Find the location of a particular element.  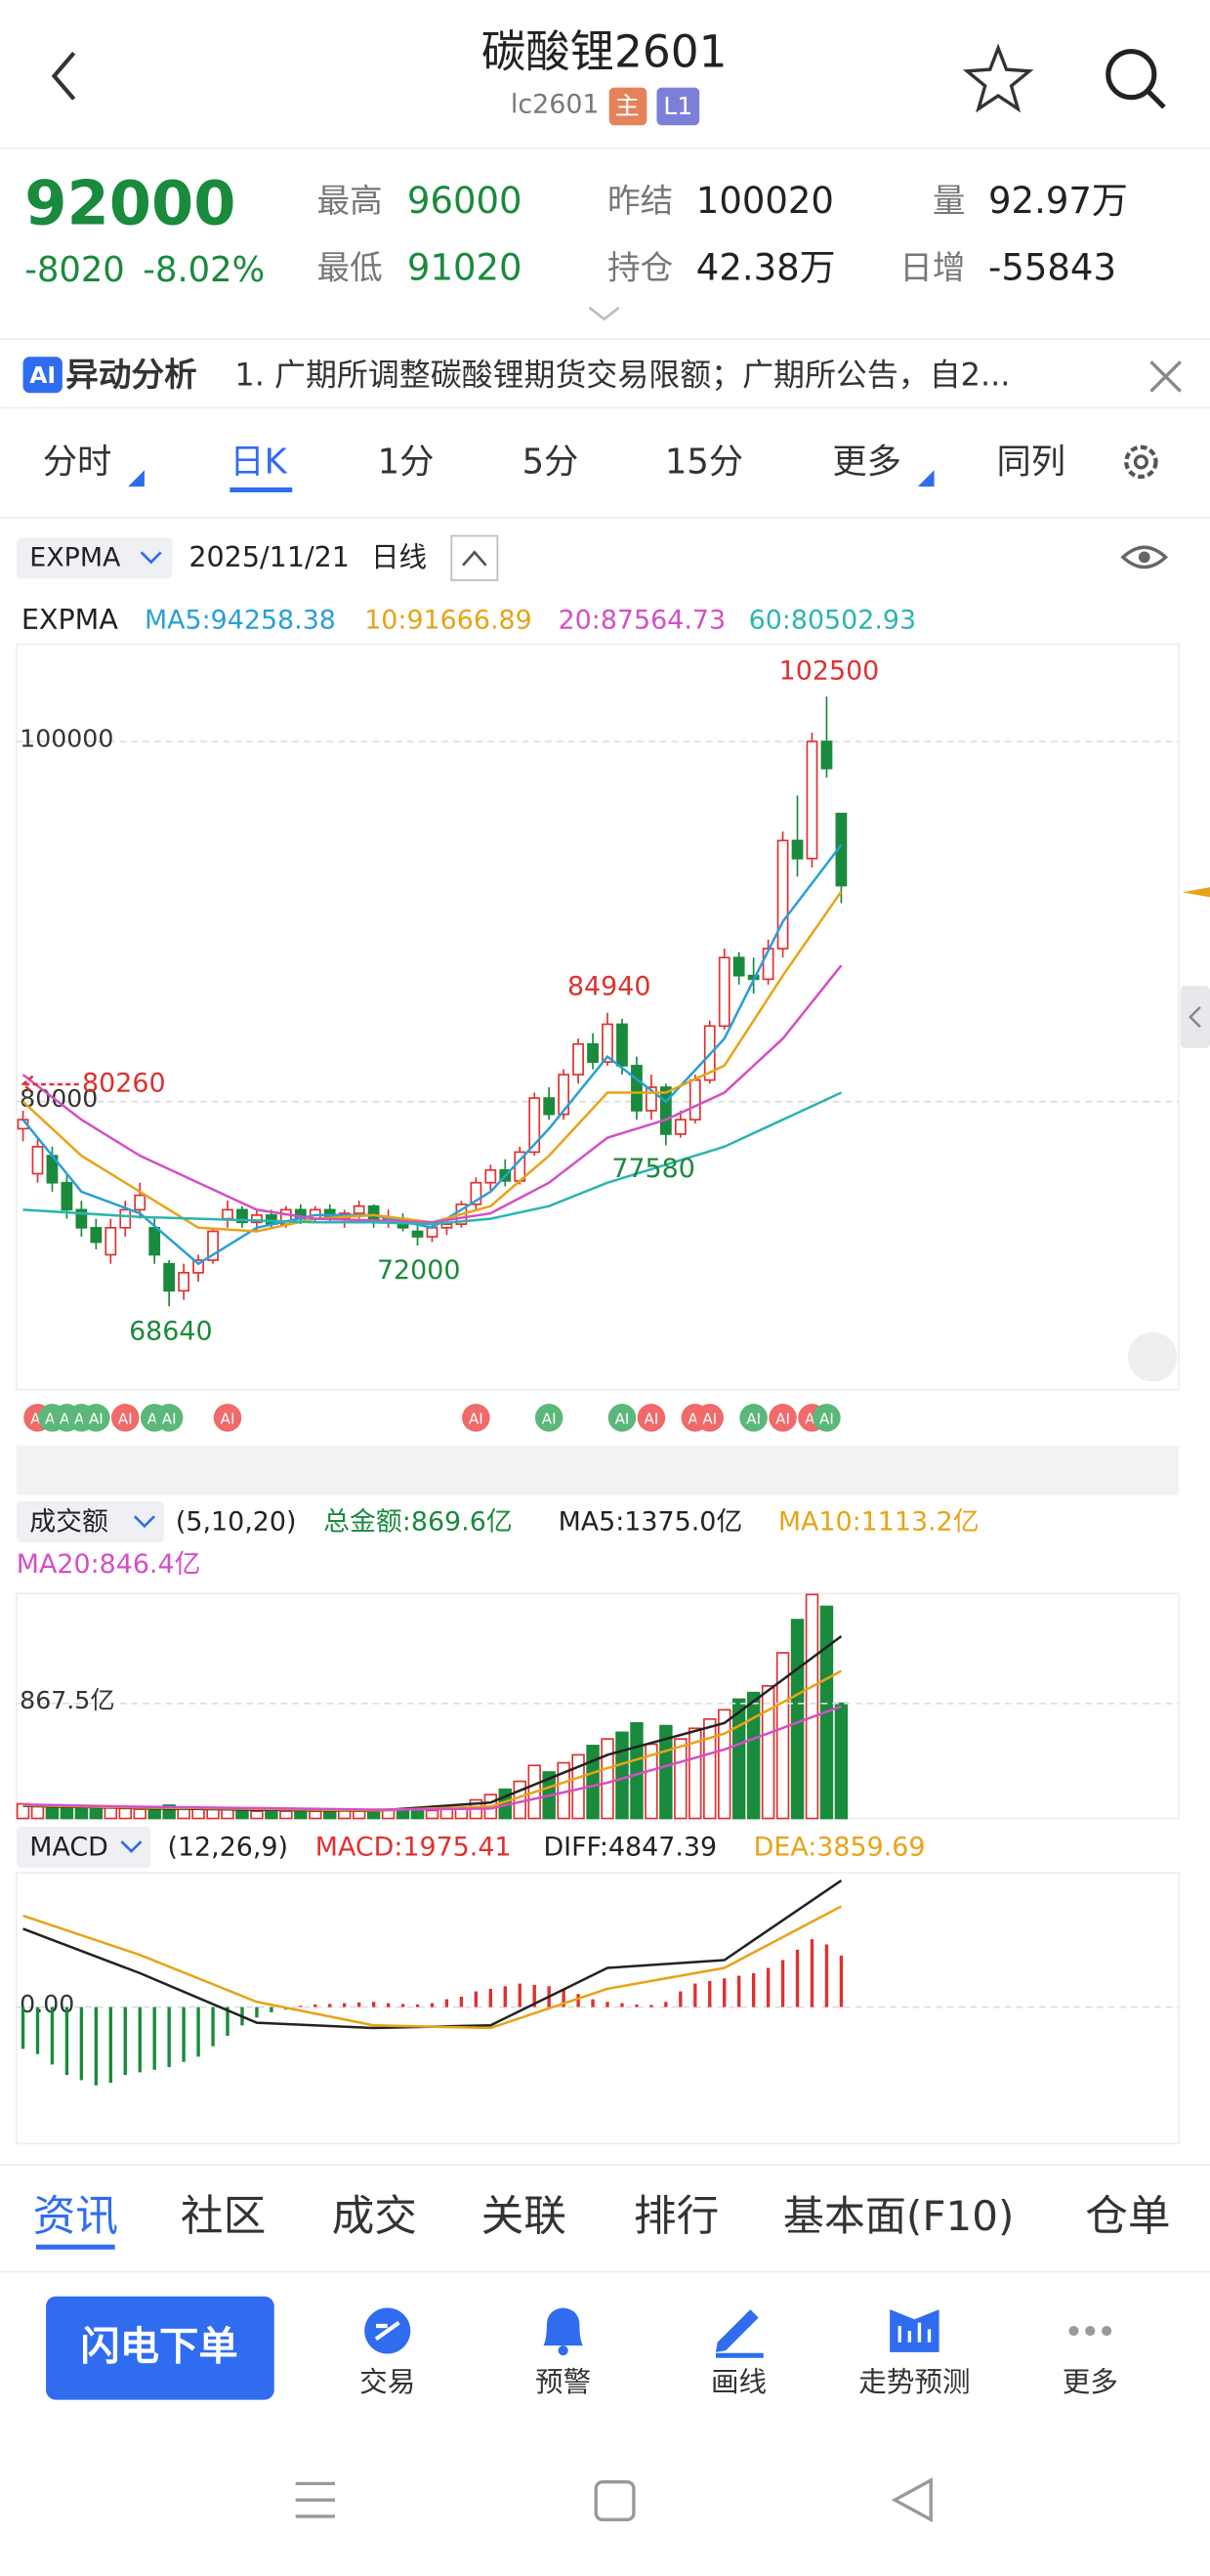

fullscreen-button is located at coordinates (1152, 1356).